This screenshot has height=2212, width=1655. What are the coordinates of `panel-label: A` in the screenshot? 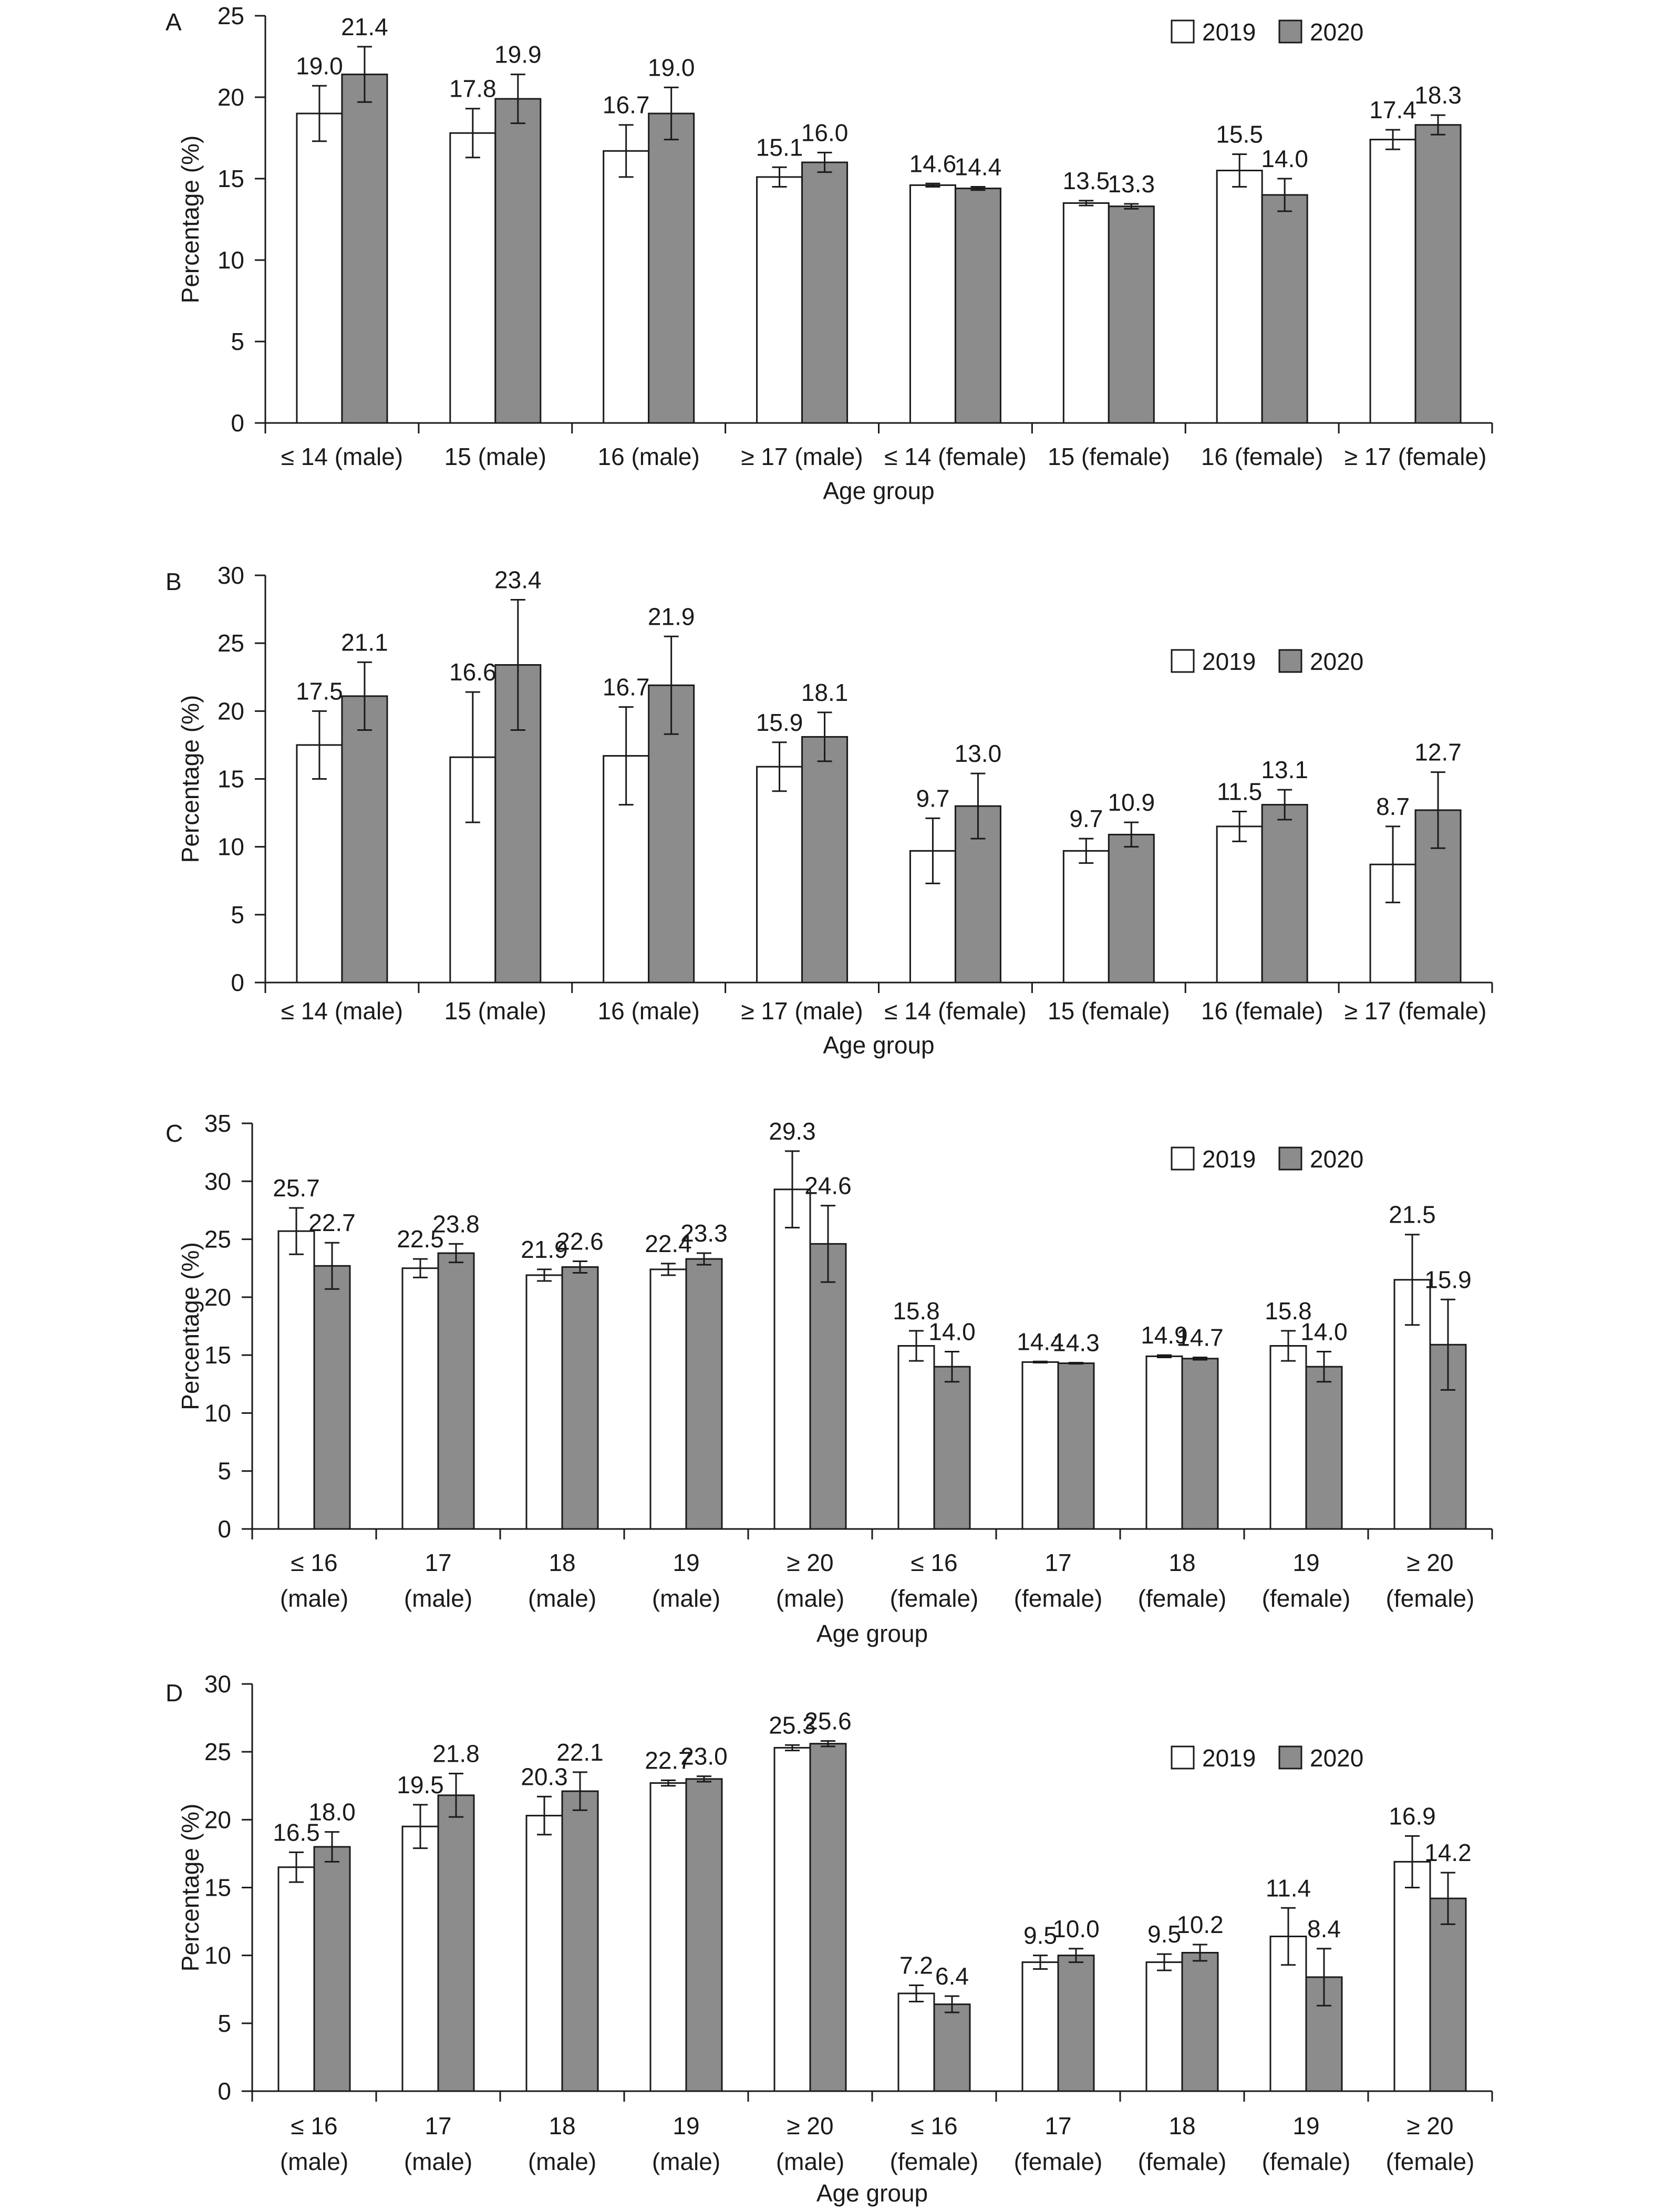 It's located at (174, 22).